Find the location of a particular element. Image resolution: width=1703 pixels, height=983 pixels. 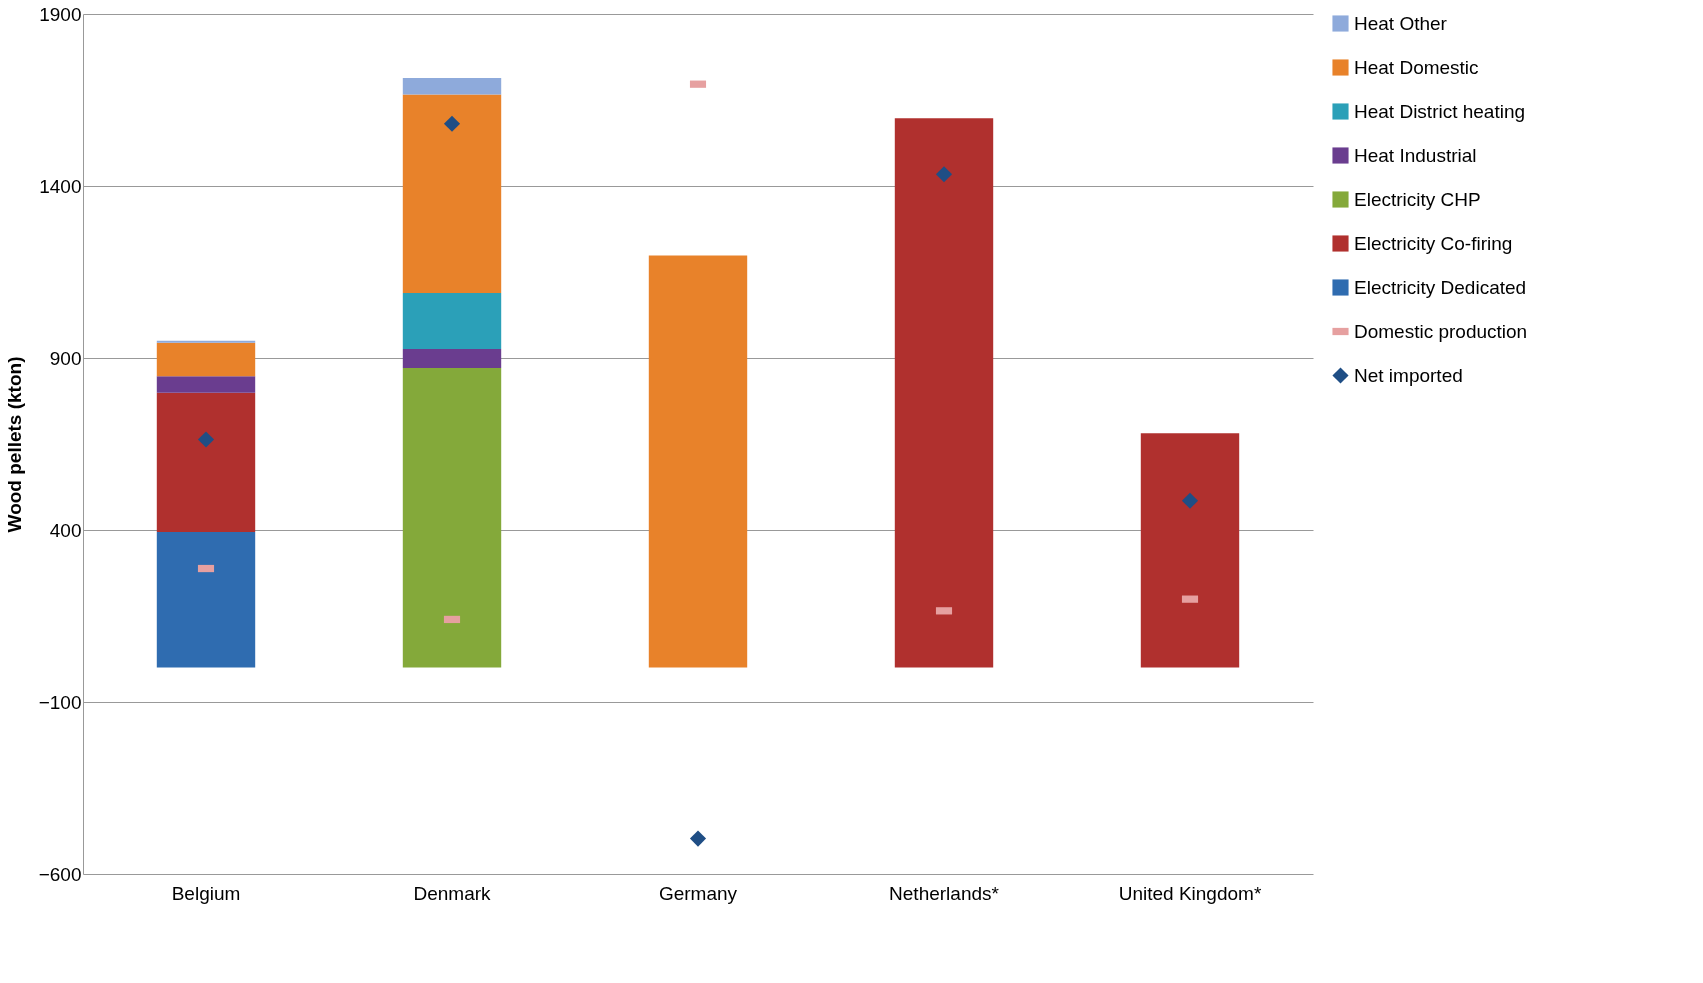

x-tick-label: Belgium is located at coordinates (206, 893).